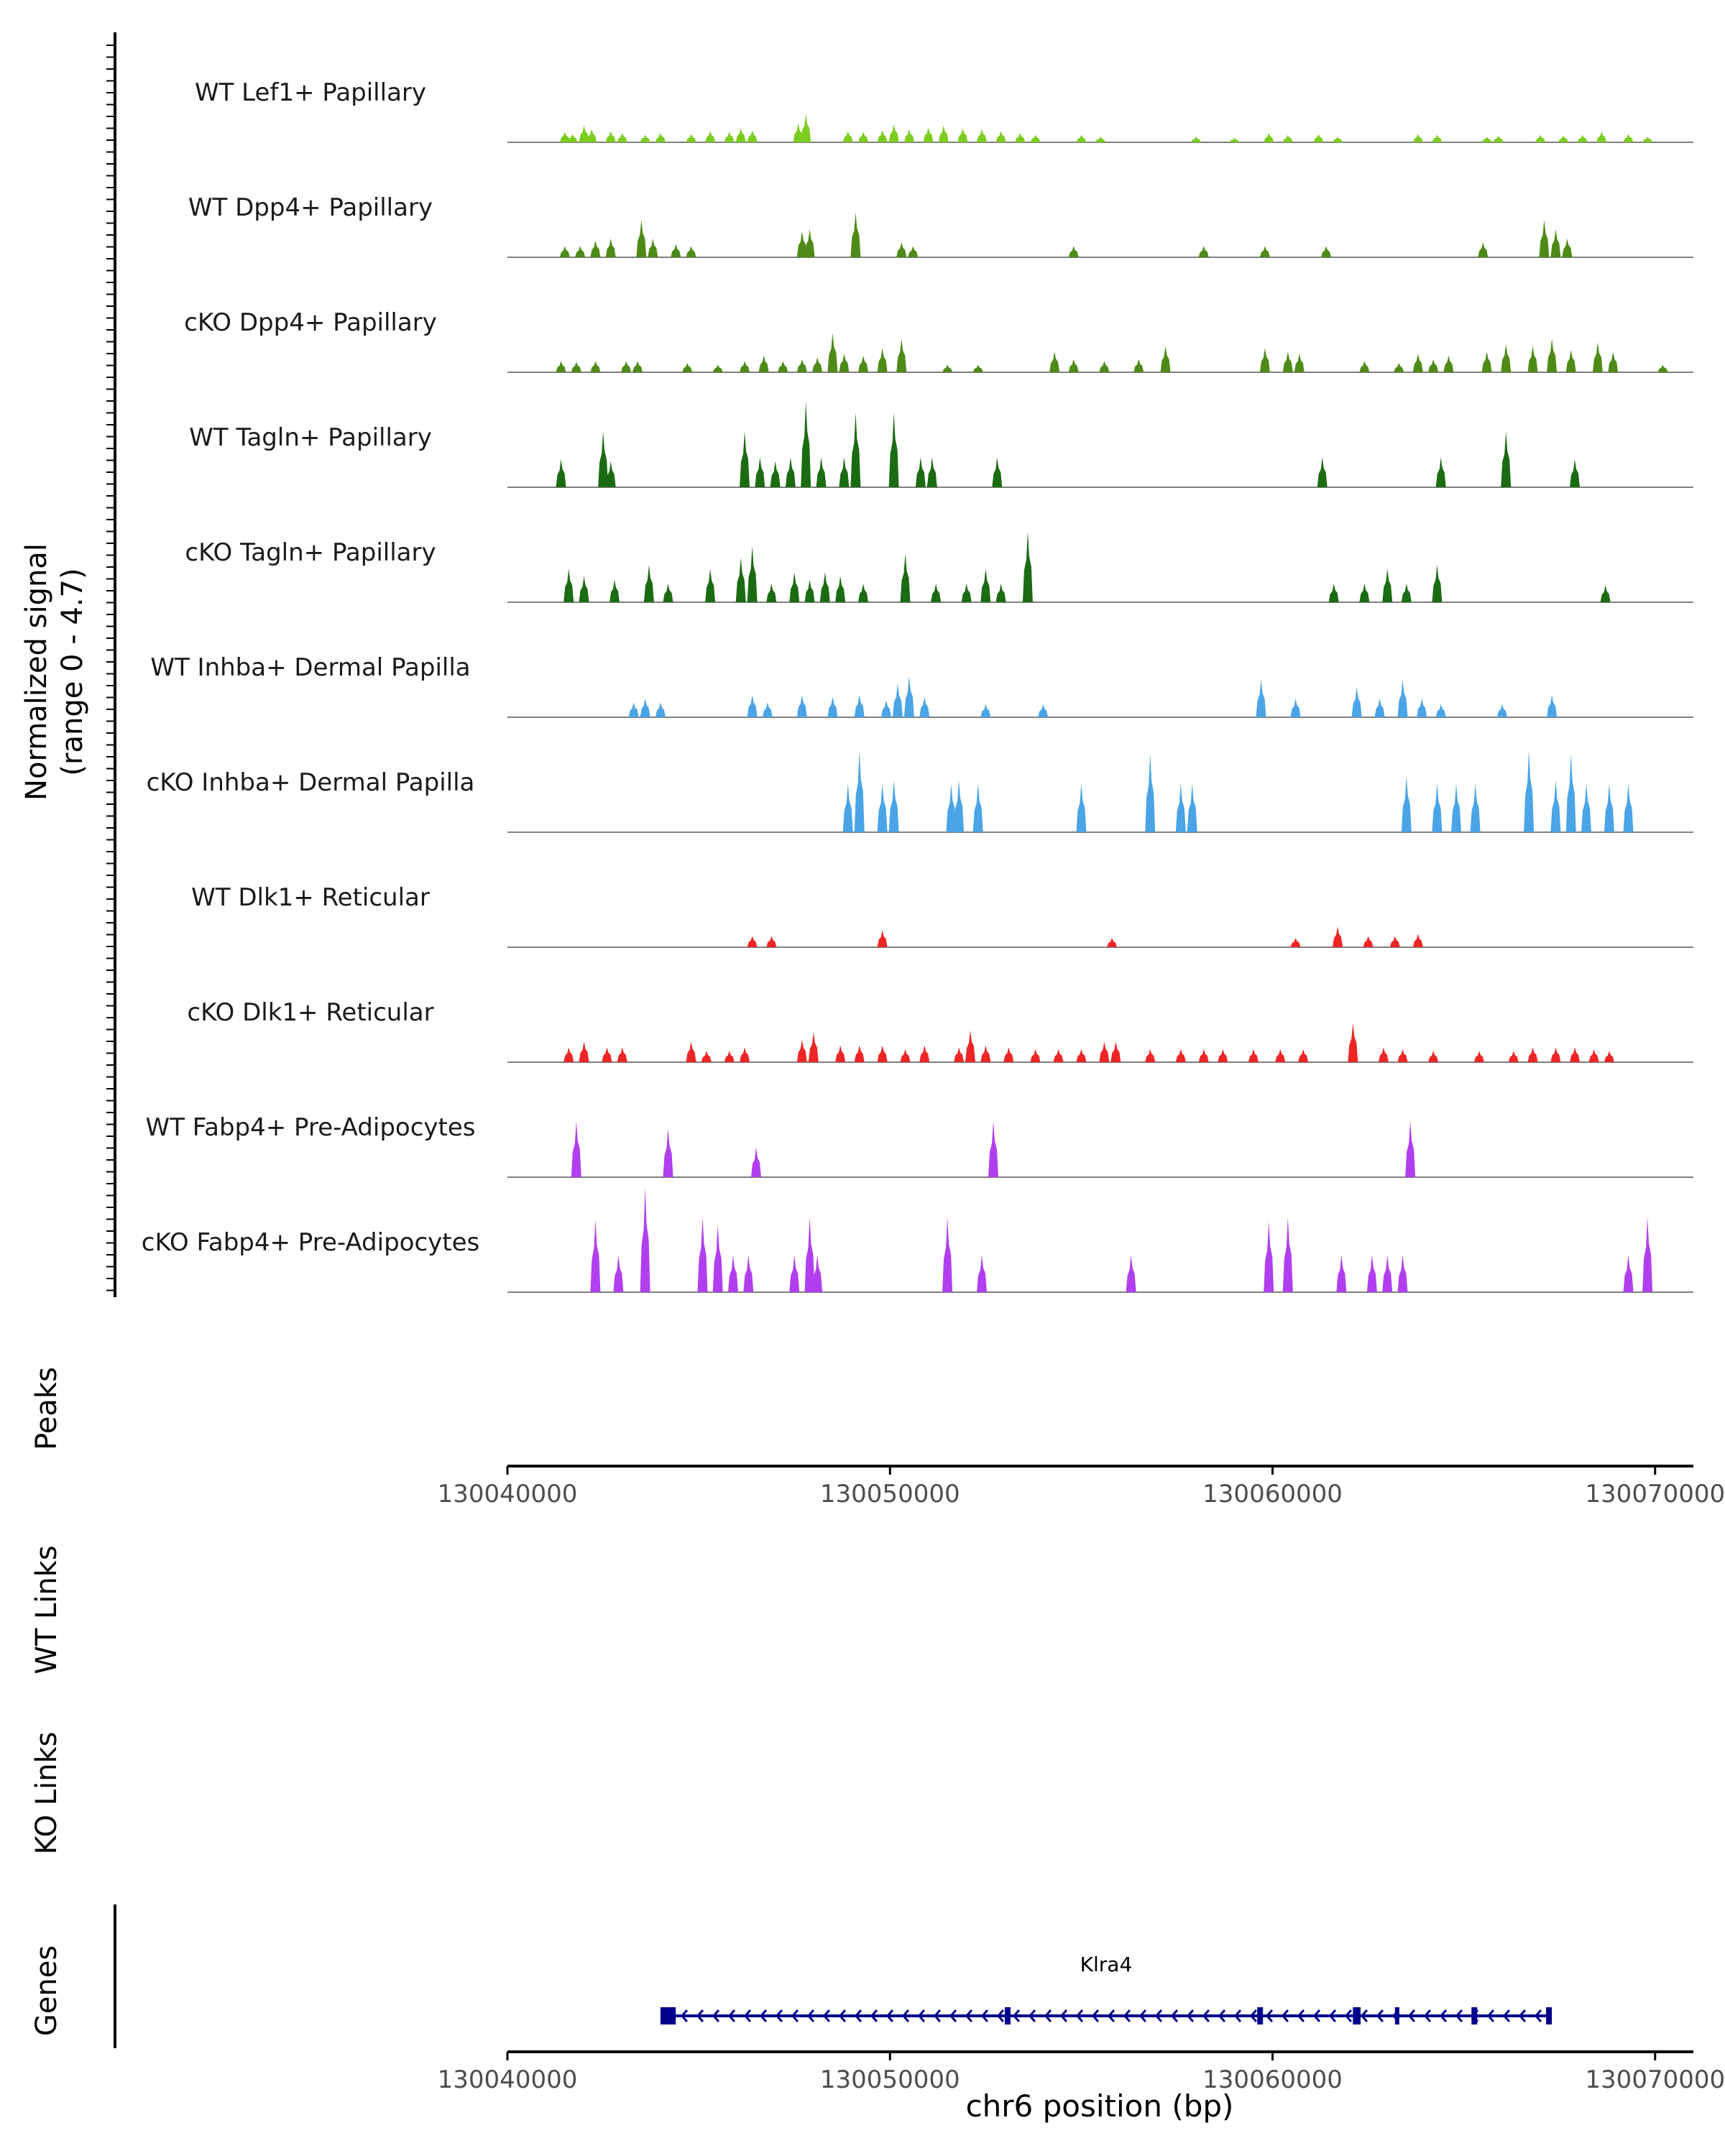  I want to click on x-tick-label: 130040000, so click(508, 1494).